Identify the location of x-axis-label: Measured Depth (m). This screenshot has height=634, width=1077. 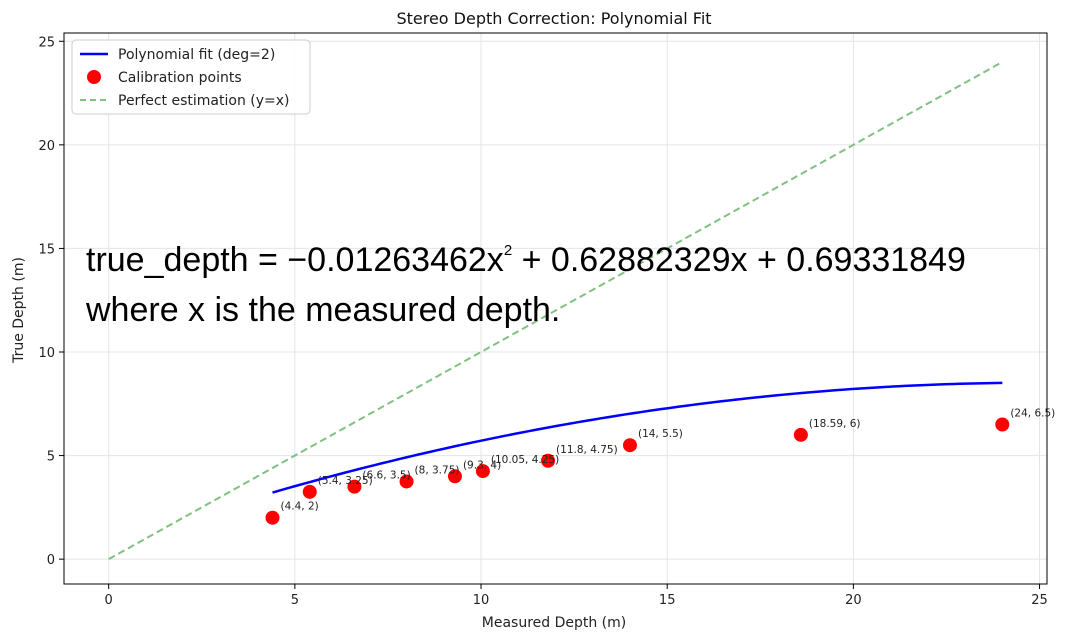
(554, 623).